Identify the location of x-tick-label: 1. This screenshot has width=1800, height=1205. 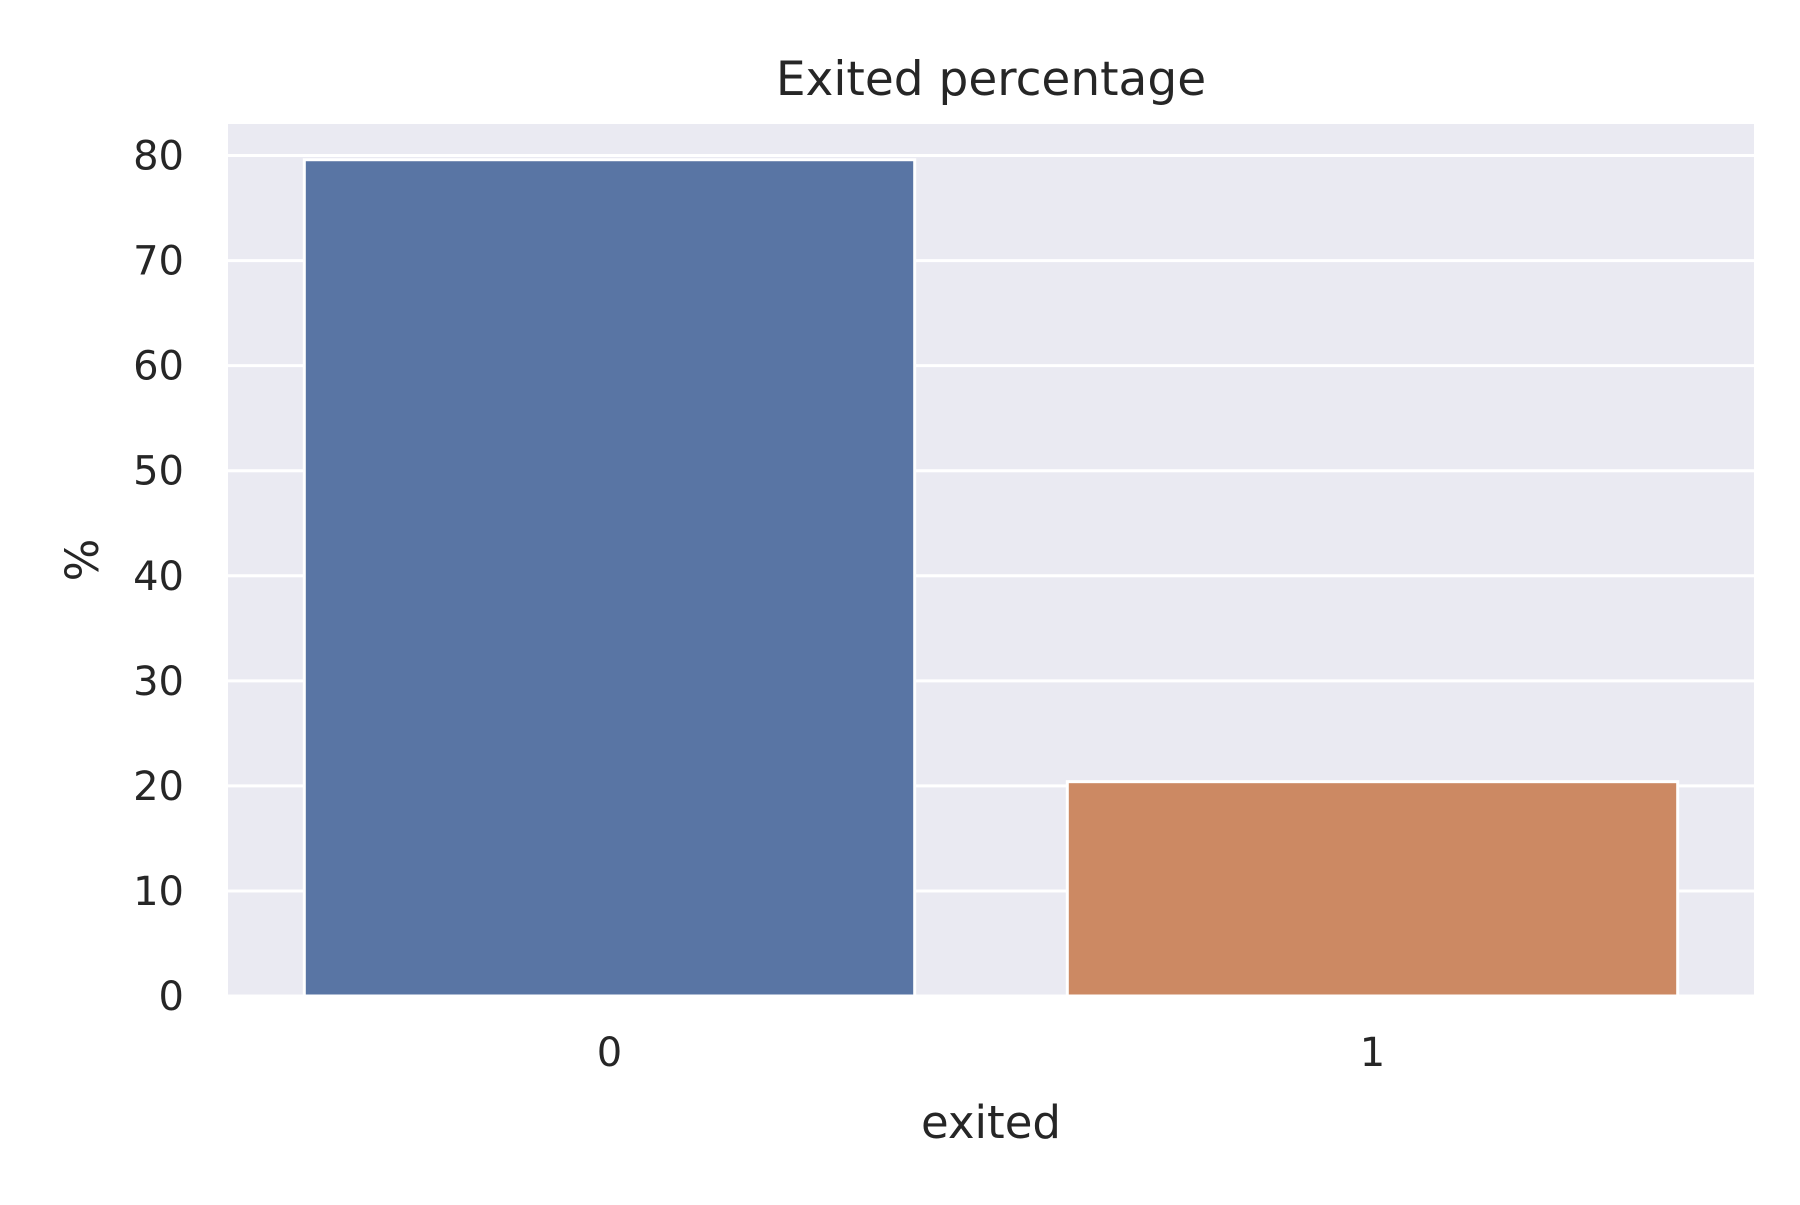
(1372, 1053).